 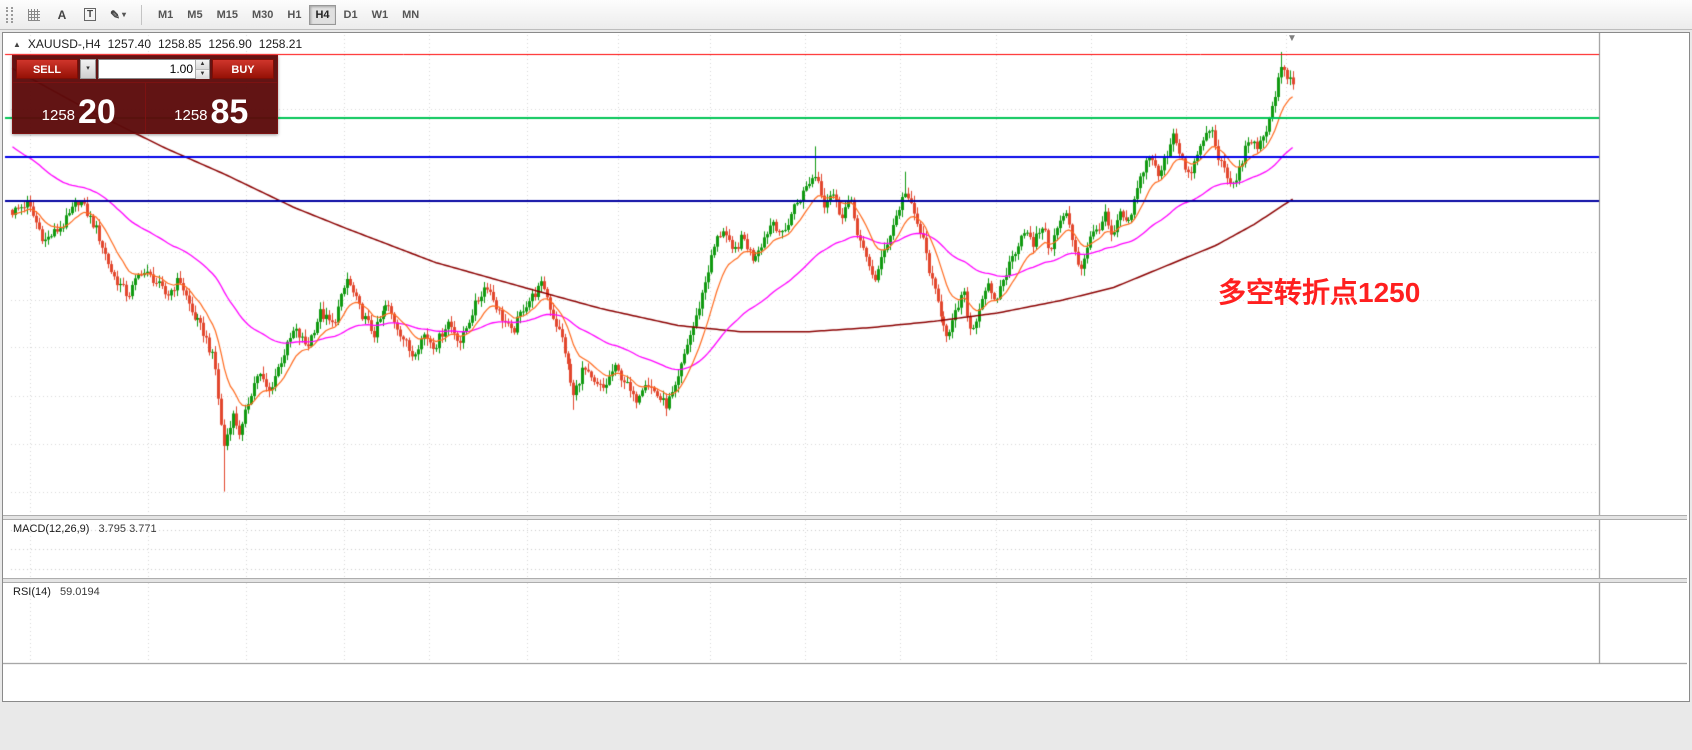 What do you see at coordinates (1643, 366) in the screenshot?
I see `price-axis` at bounding box center [1643, 366].